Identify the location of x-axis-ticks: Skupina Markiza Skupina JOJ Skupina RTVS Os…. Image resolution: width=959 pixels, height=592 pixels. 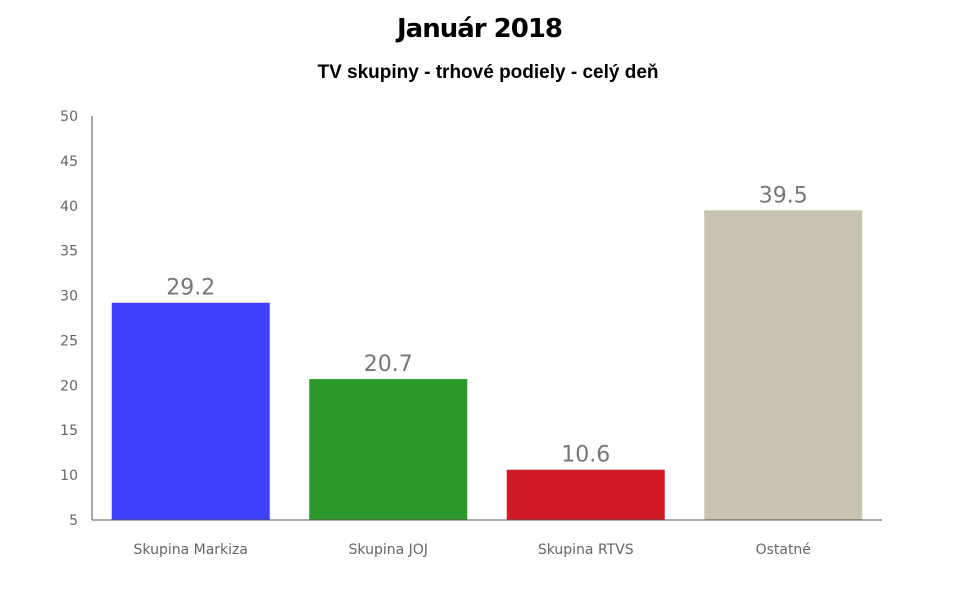
(472, 550).